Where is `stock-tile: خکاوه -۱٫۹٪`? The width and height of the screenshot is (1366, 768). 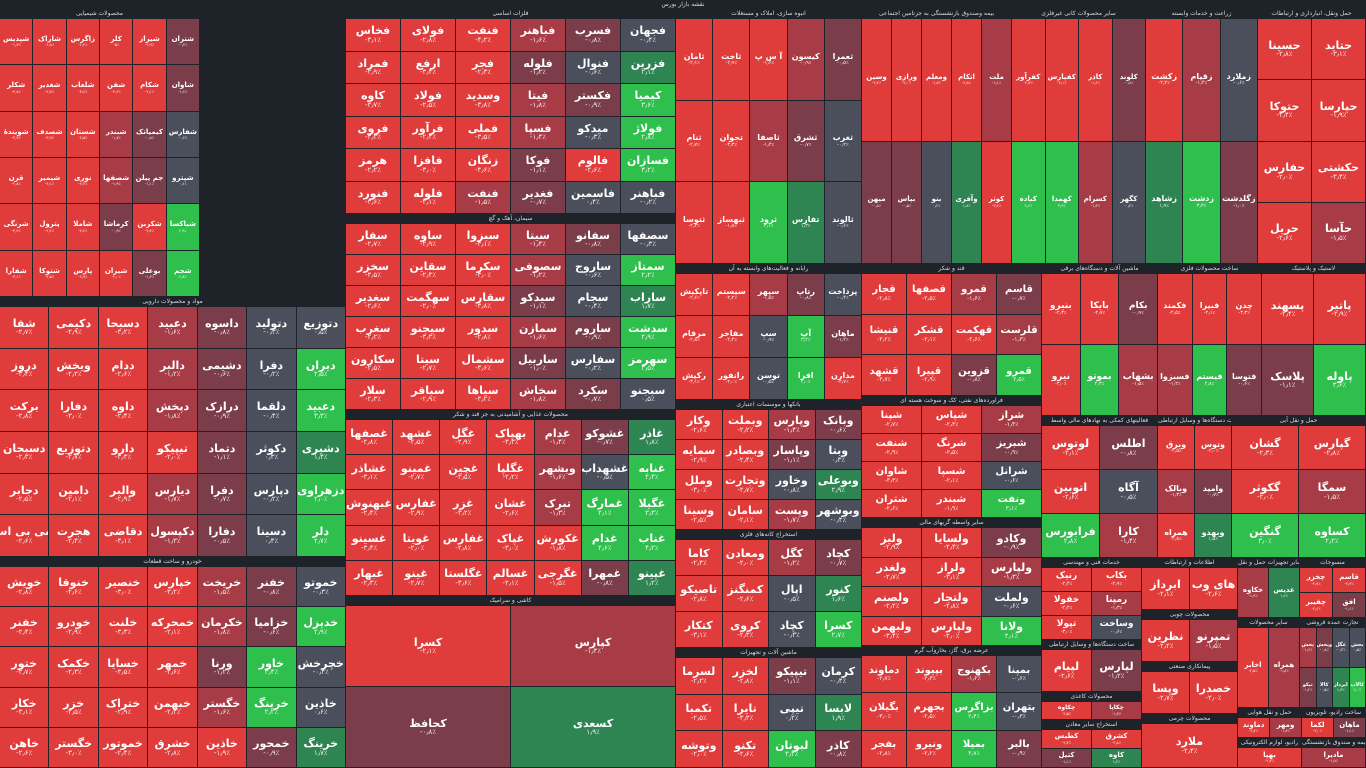
stock-tile: خکاوه -۱٫۹٪ is located at coordinates (1253, 592).